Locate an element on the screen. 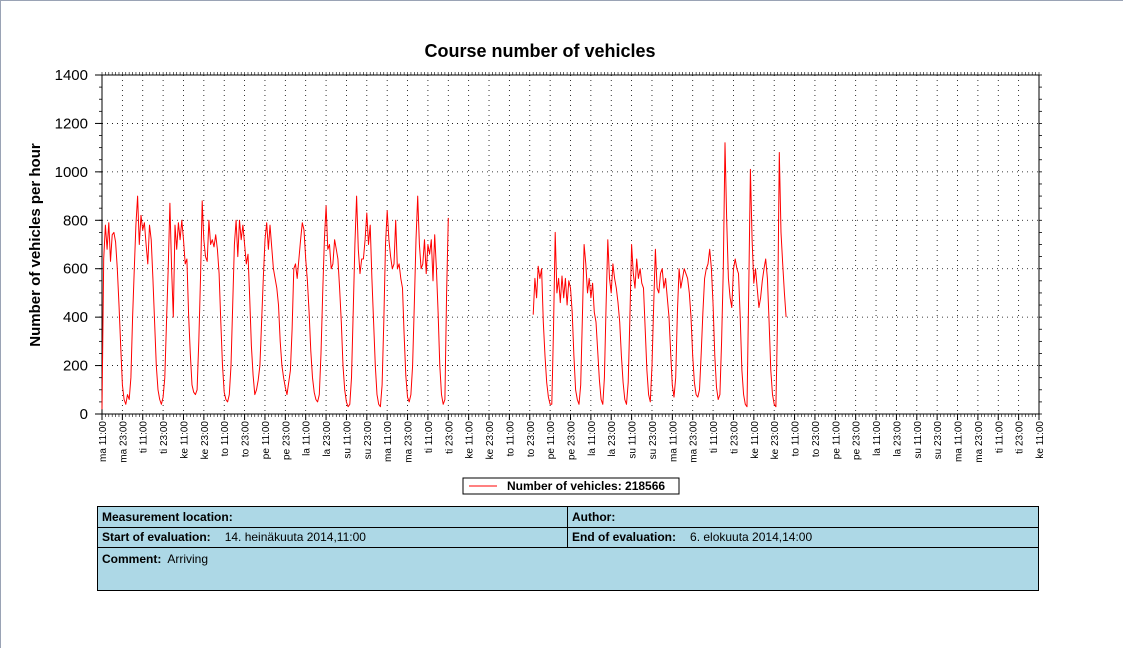 The image size is (1123, 649). comment-value: Arriving is located at coordinates (188, 559).